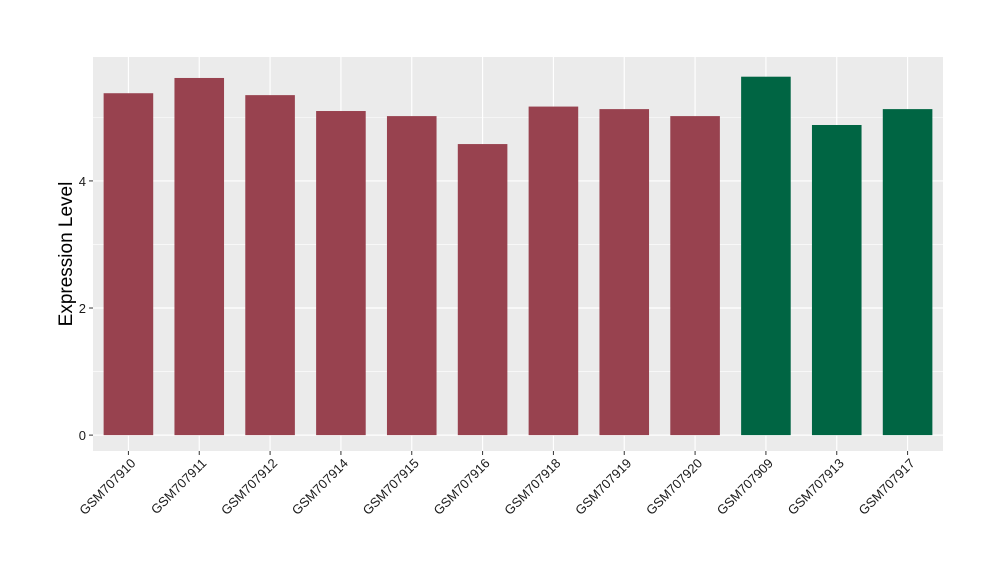 The width and height of the screenshot is (1000, 585). Describe the element at coordinates (624, 272) in the screenshot. I see `bar-gsm707919` at that location.